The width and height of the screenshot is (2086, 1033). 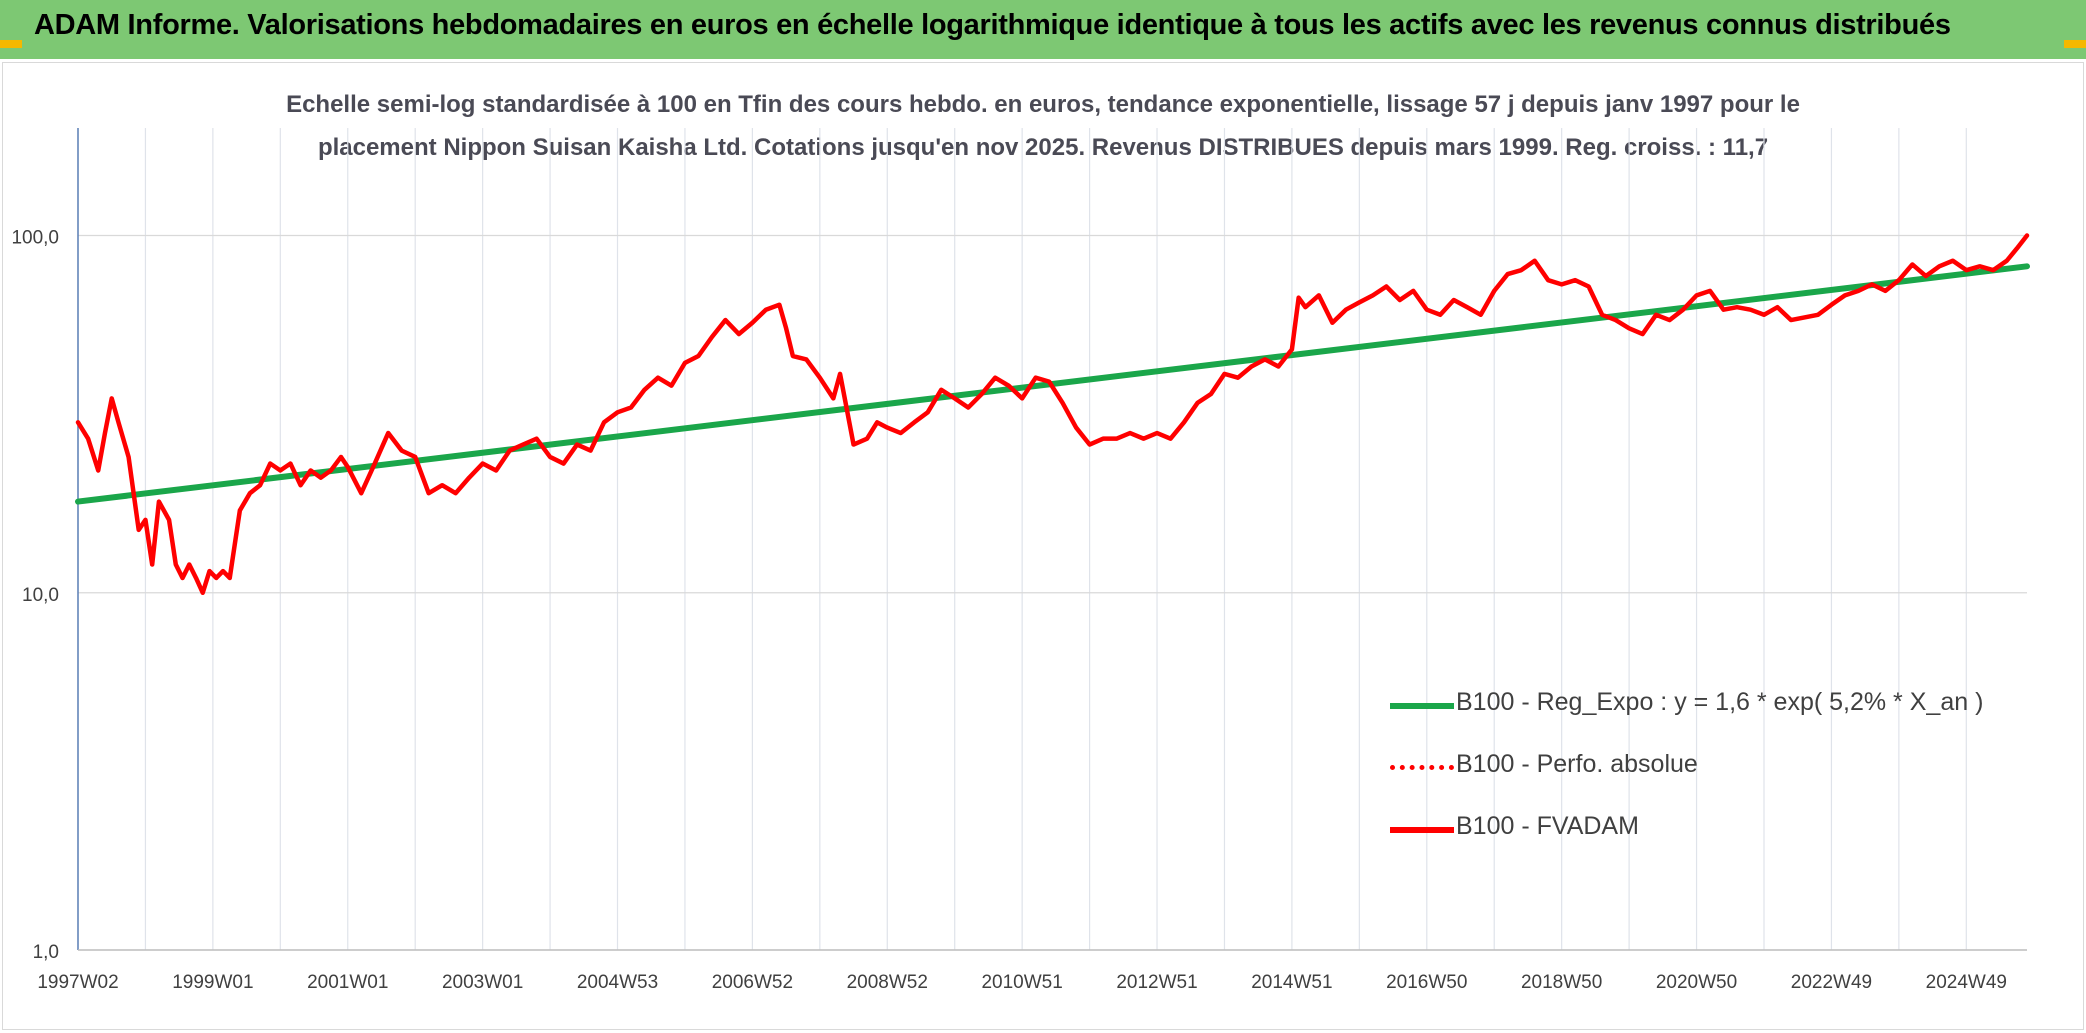 What do you see at coordinates (617, 982) in the screenshot?
I see `x-tick-label: 2004W53` at bounding box center [617, 982].